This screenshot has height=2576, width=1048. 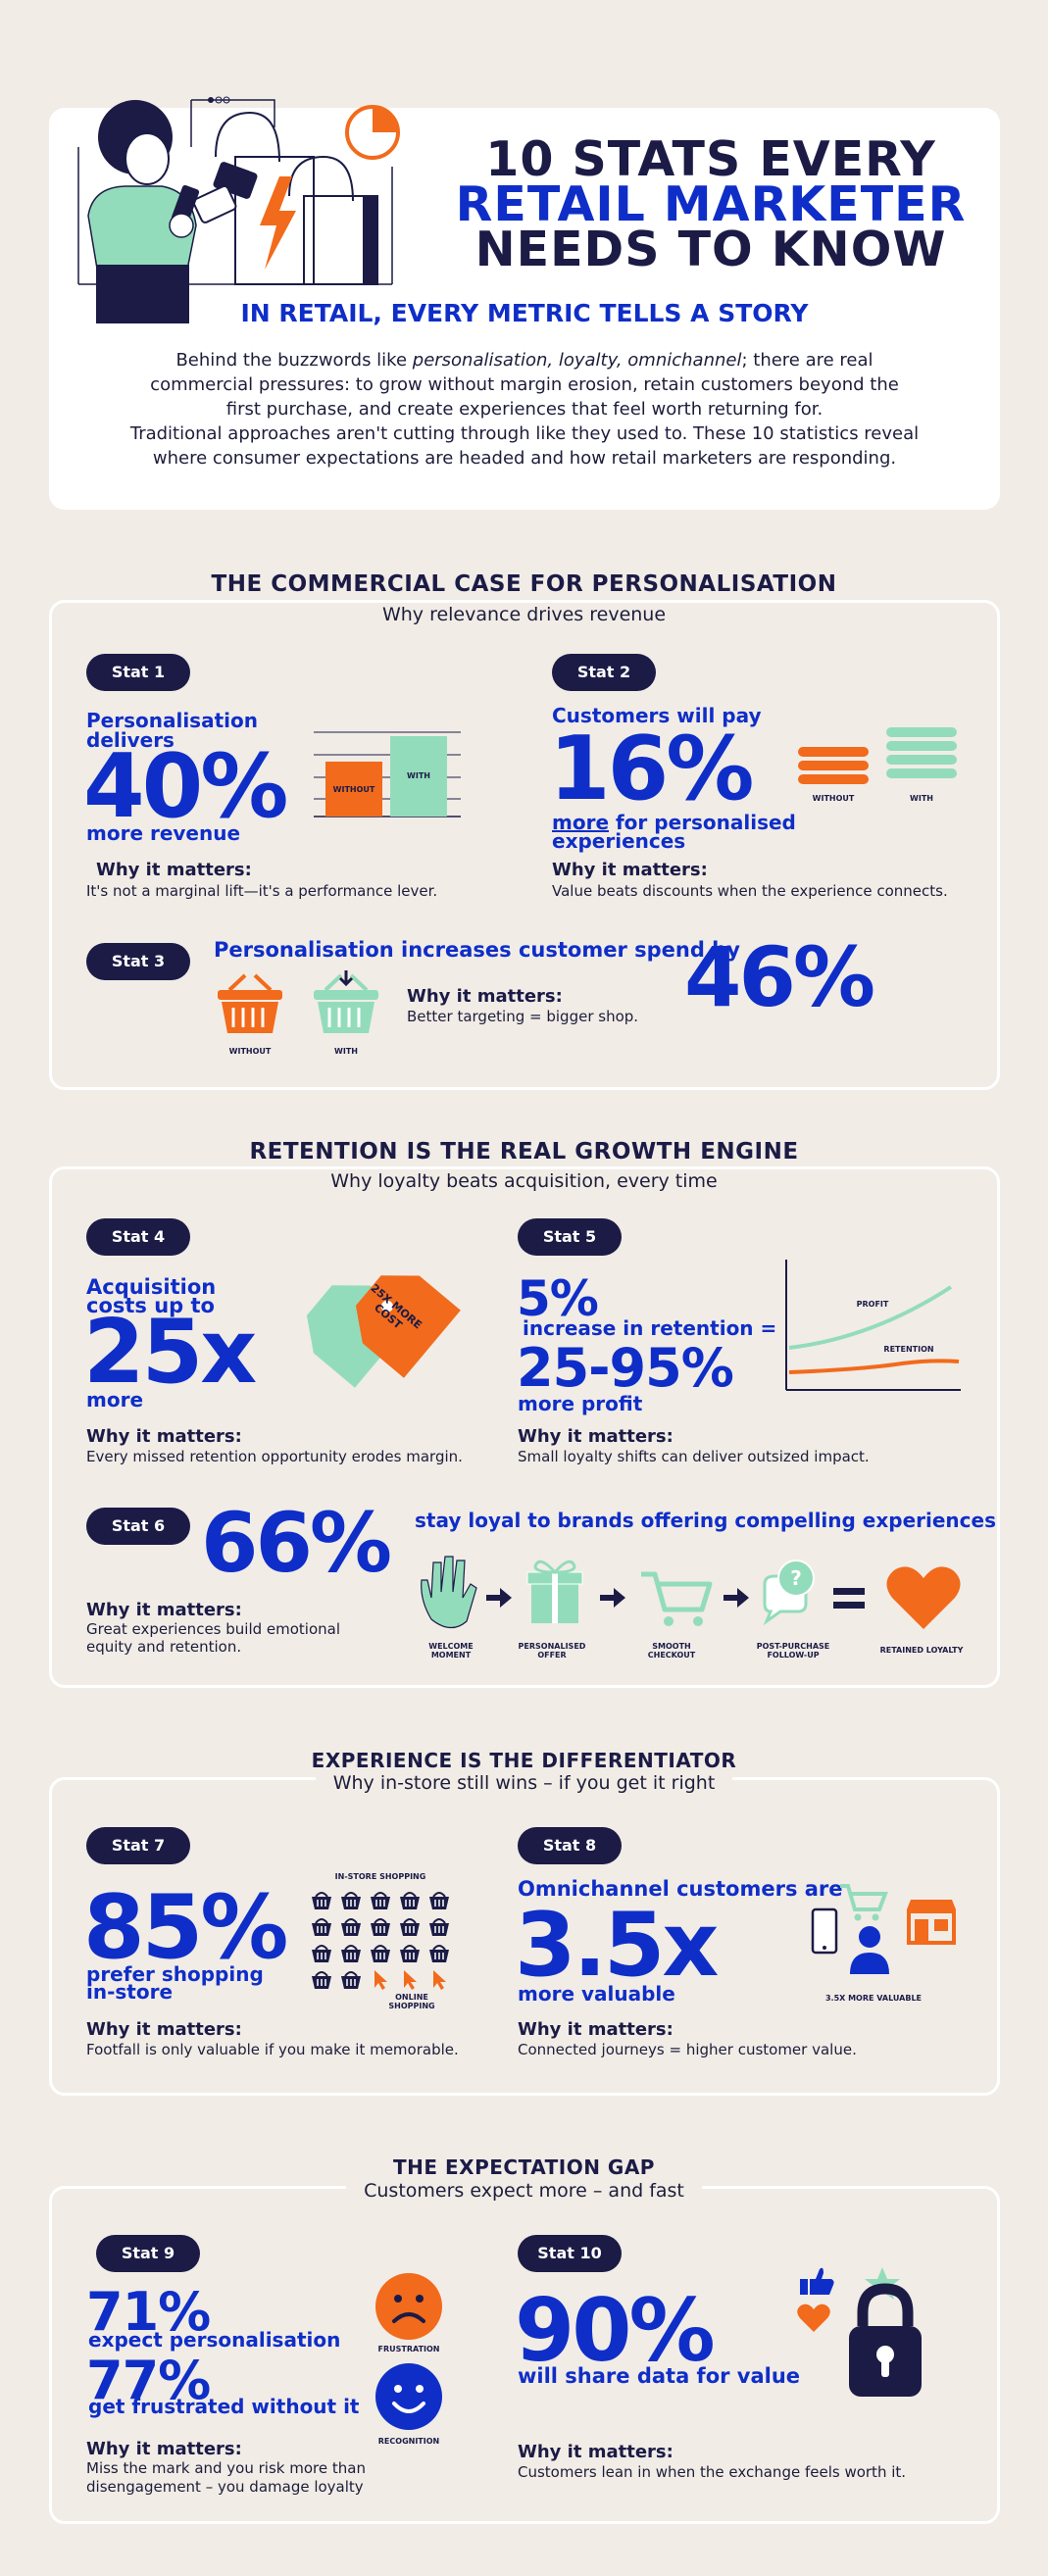 I want to click on stat5-value-2: 25-95%, so click(x=625, y=1368).